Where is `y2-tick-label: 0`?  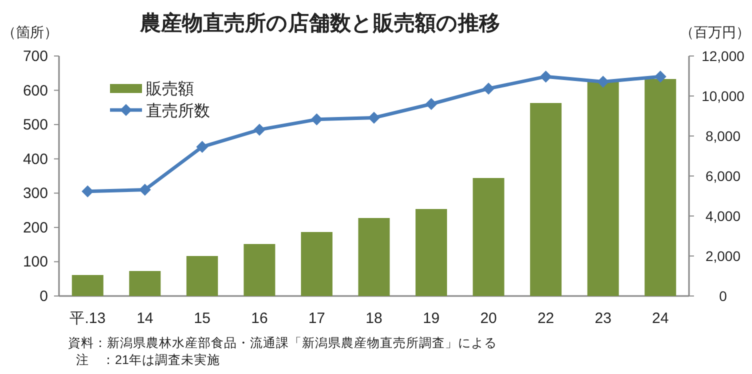 y2-tick-label: 0 is located at coordinates (723, 296).